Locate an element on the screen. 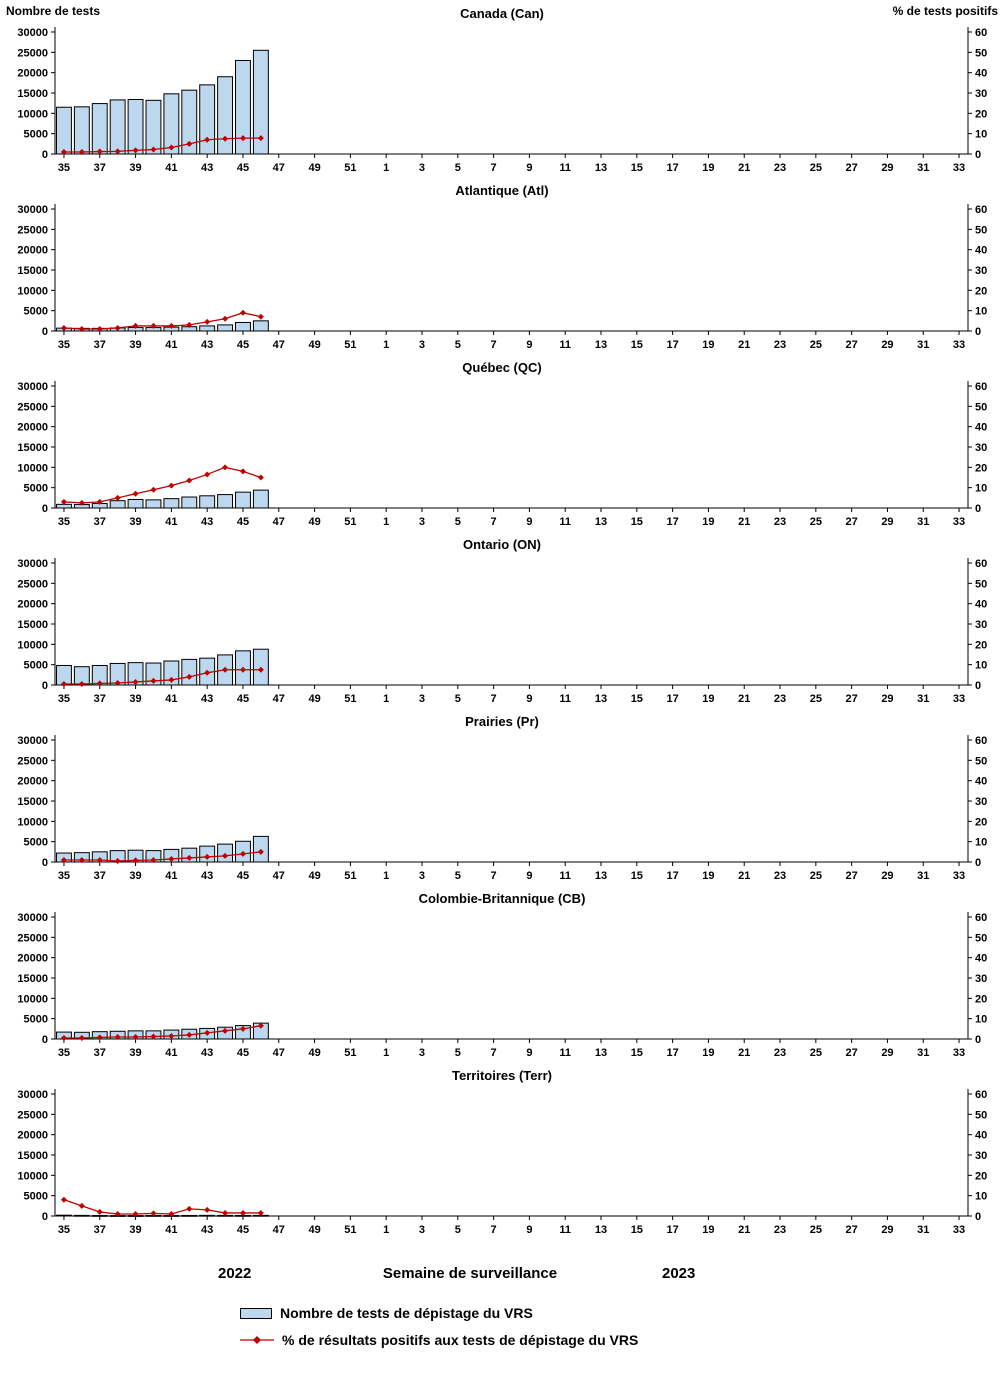  svg-text: 33 is located at coordinates (959, 699).